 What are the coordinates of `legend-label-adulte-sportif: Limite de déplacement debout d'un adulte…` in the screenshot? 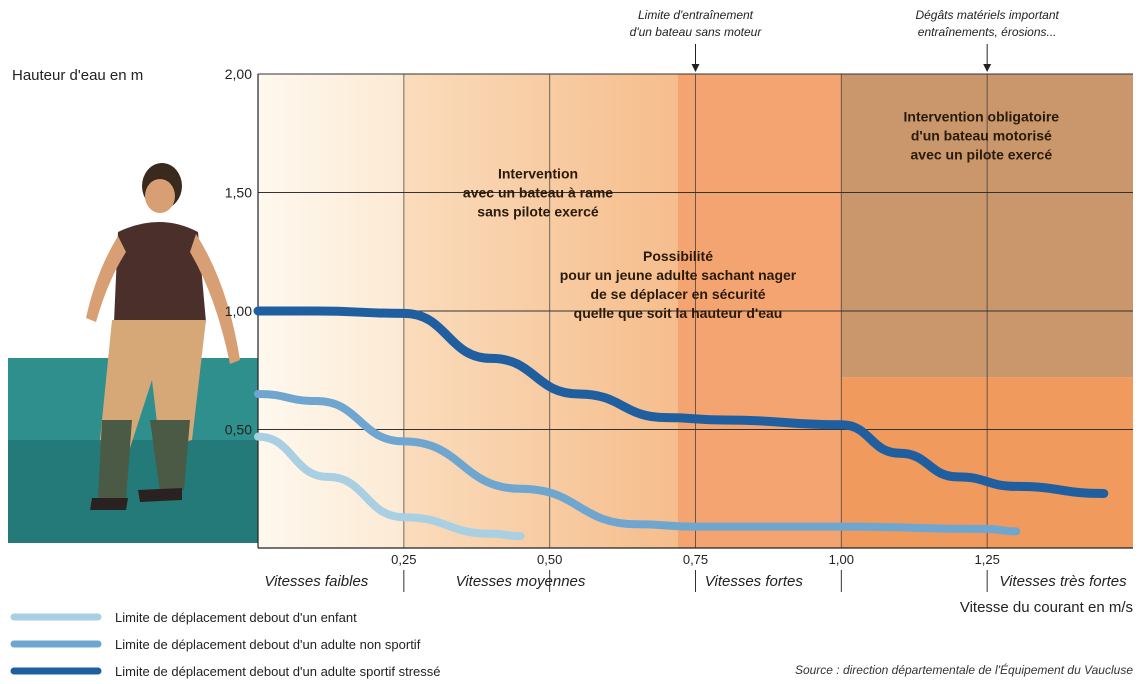 It's located at (278, 671).